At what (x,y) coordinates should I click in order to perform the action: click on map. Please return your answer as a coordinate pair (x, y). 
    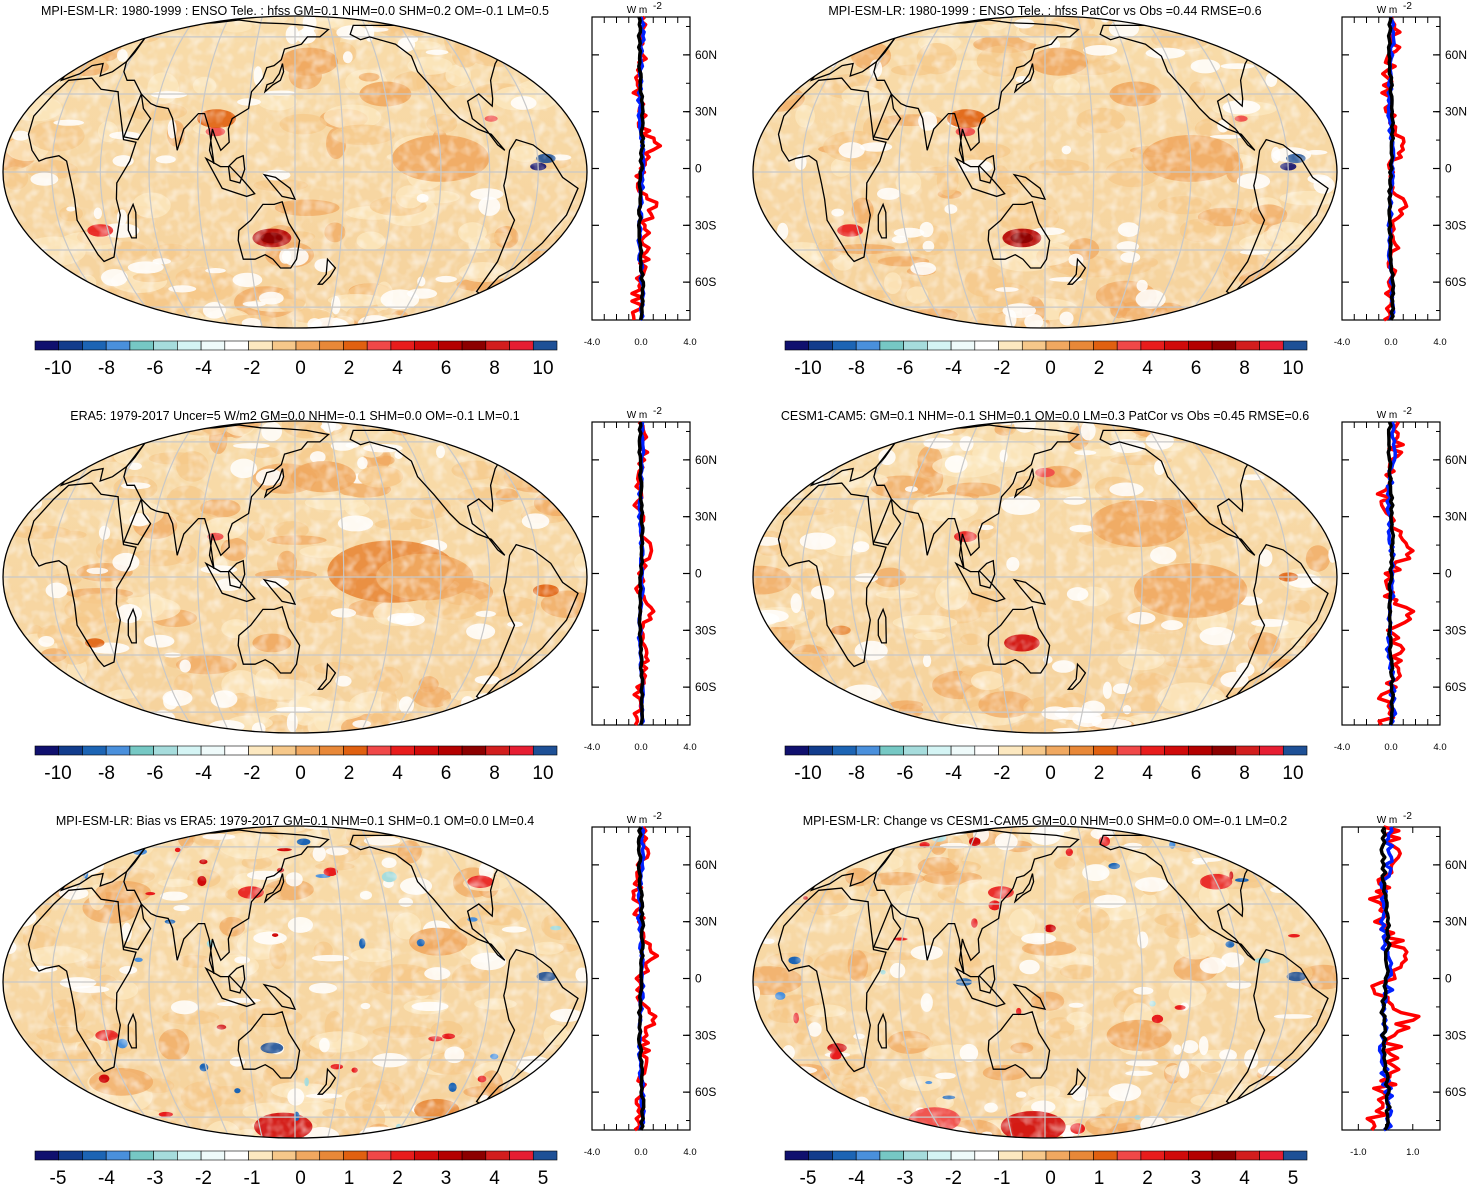
    Looking at the image, I should click on (295, 172).